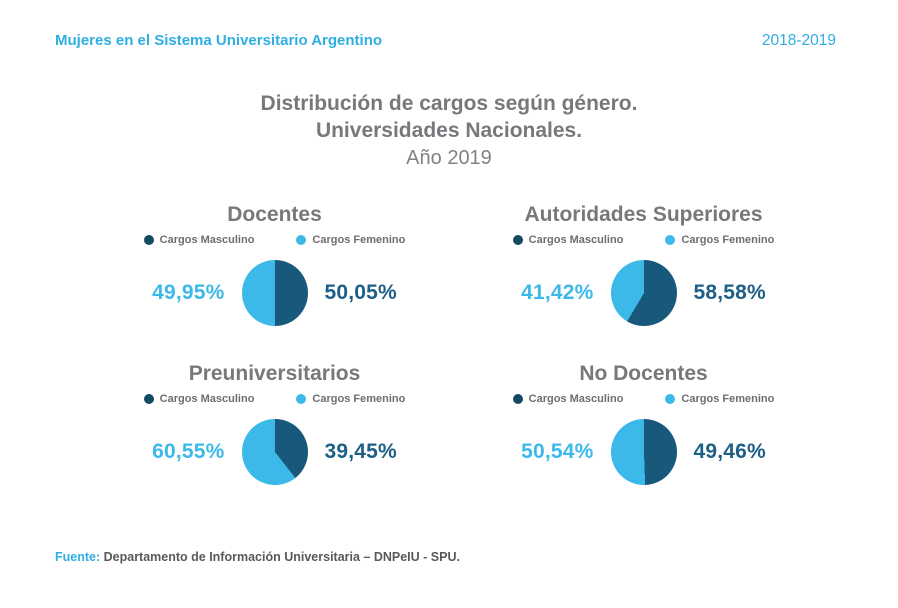 This screenshot has width=898, height=608. What do you see at coordinates (729, 451) in the screenshot?
I see `masculino-percentage: 49,46%` at bounding box center [729, 451].